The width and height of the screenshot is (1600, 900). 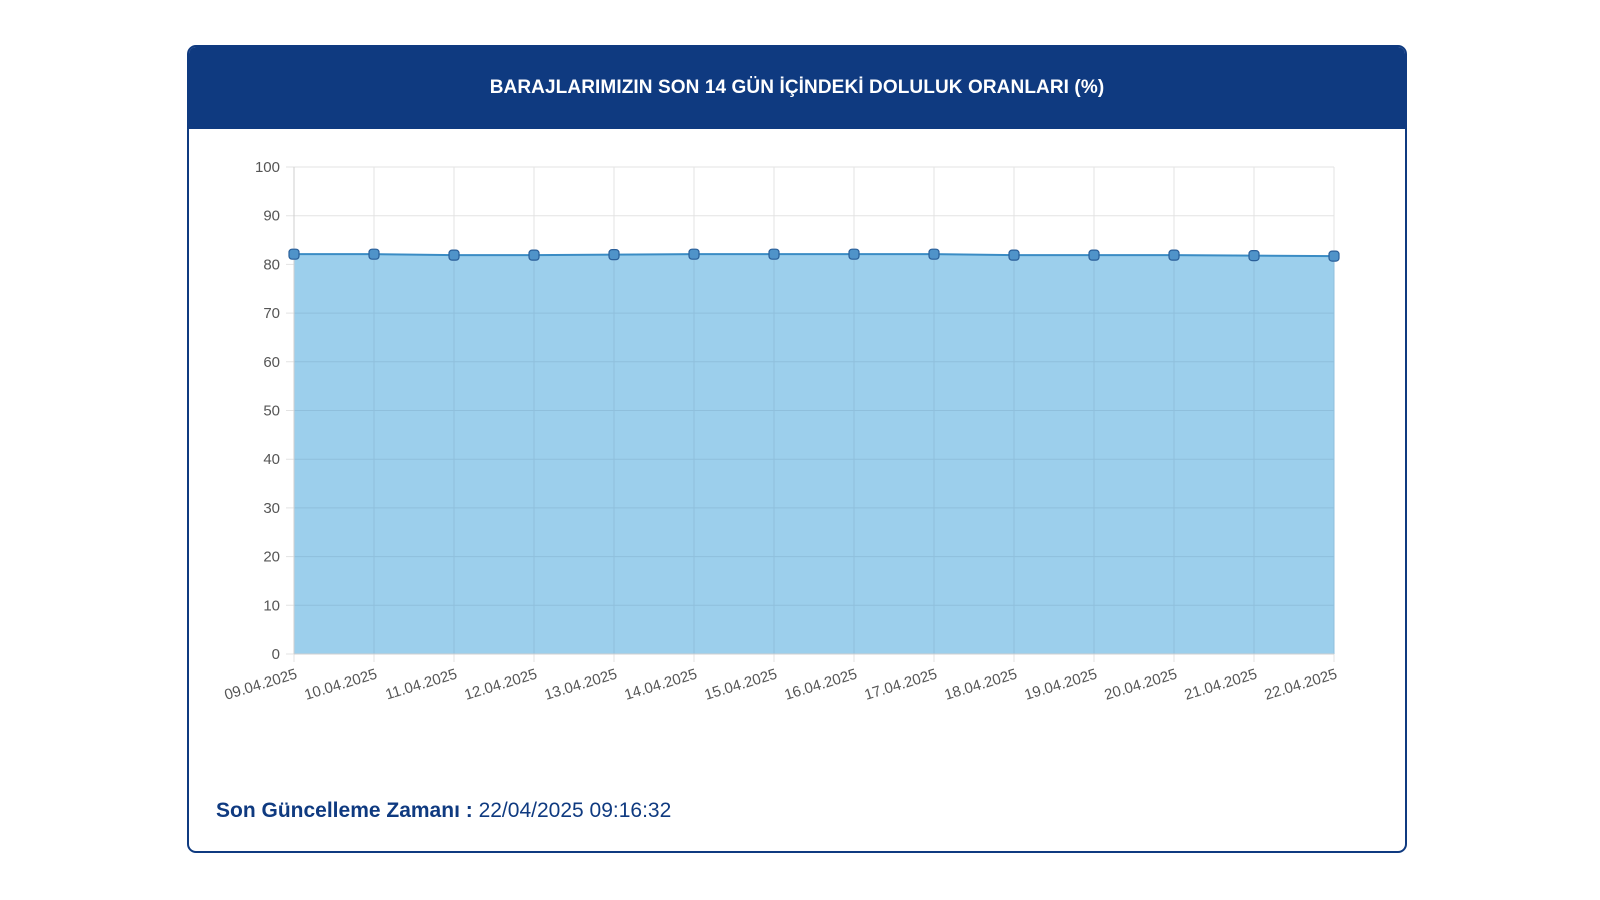 What do you see at coordinates (271, 313) in the screenshot?
I see `y-tick-label: 70` at bounding box center [271, 313].